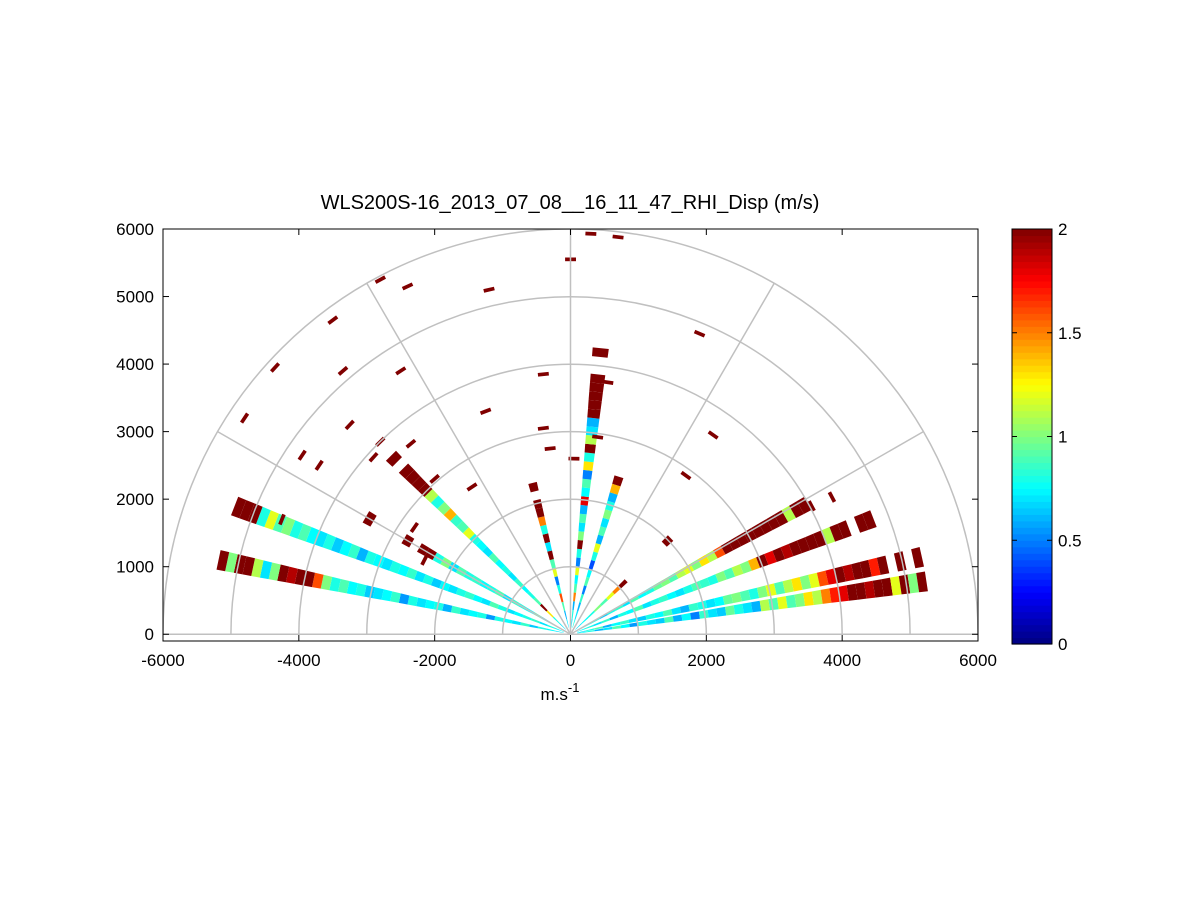 This screenshot has height=901, width=1201. I want to click on x-tick-label: -6000, so click(162, 660).